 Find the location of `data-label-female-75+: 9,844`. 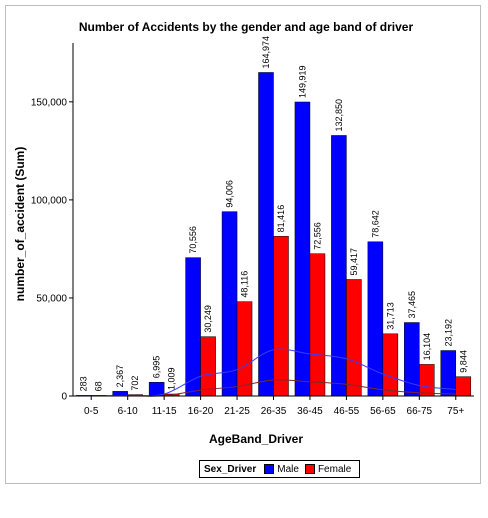

data-label-female-75+: 9,844 is located at coordinates (463, 361).